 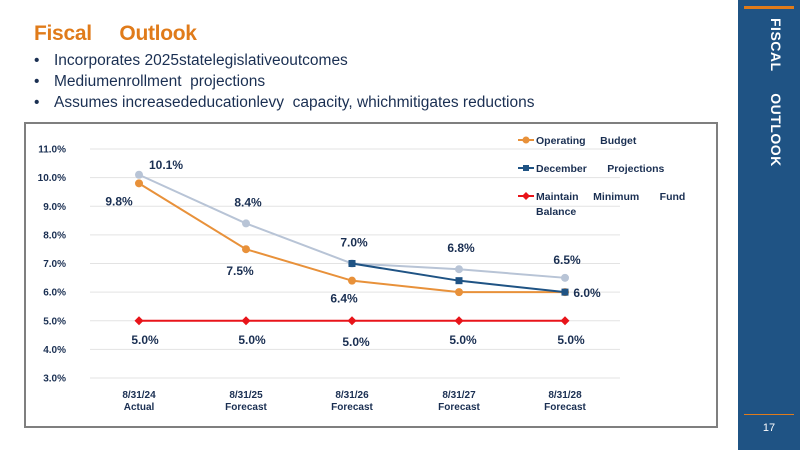 I want to click on x-tick-label: 8/31/28, so click(x=565, y=395).